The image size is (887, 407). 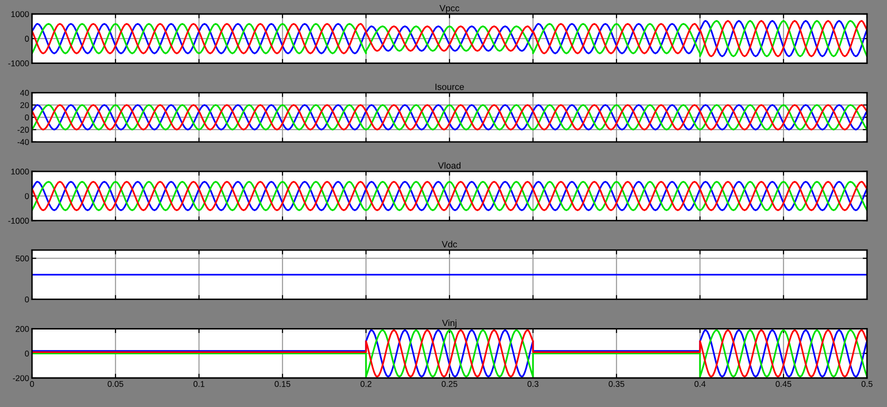 What do you see at coordinates (784, 384) in the screenshot?
I see `x-tick-label: 0.45` at bounding box center [784, 384].